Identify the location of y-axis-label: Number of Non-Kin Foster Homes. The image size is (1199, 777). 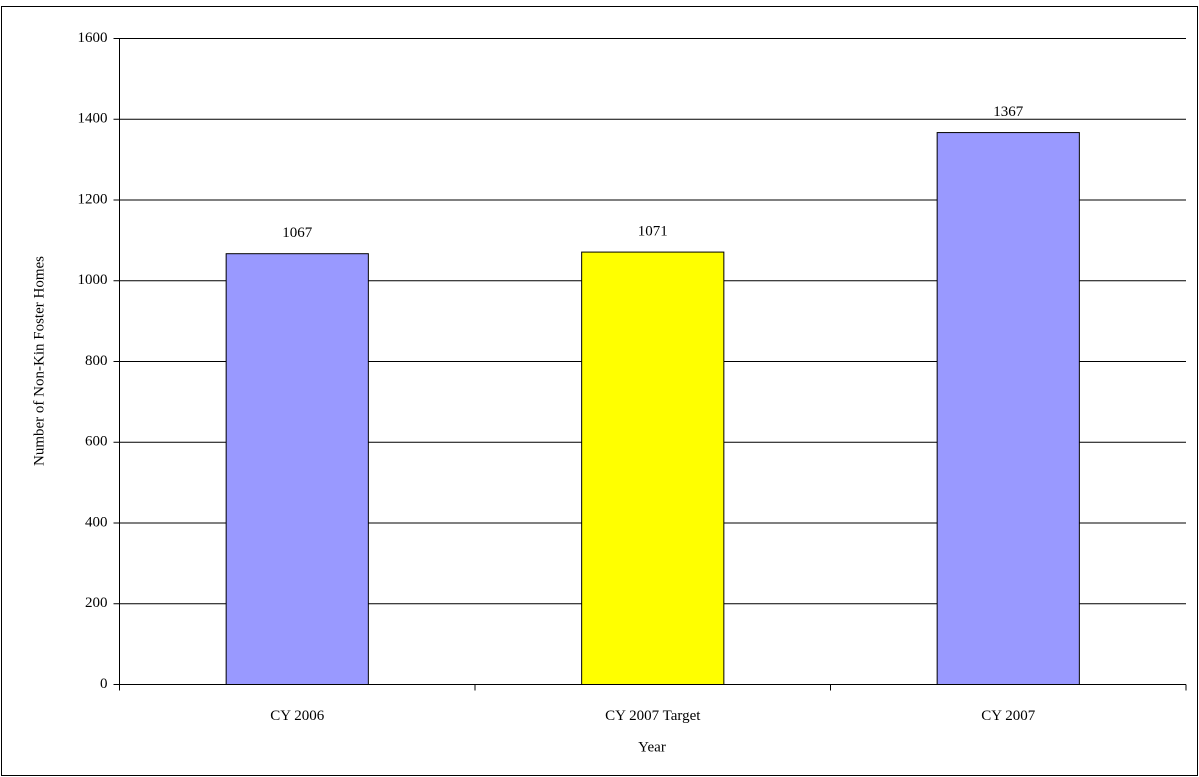
(39, 361).